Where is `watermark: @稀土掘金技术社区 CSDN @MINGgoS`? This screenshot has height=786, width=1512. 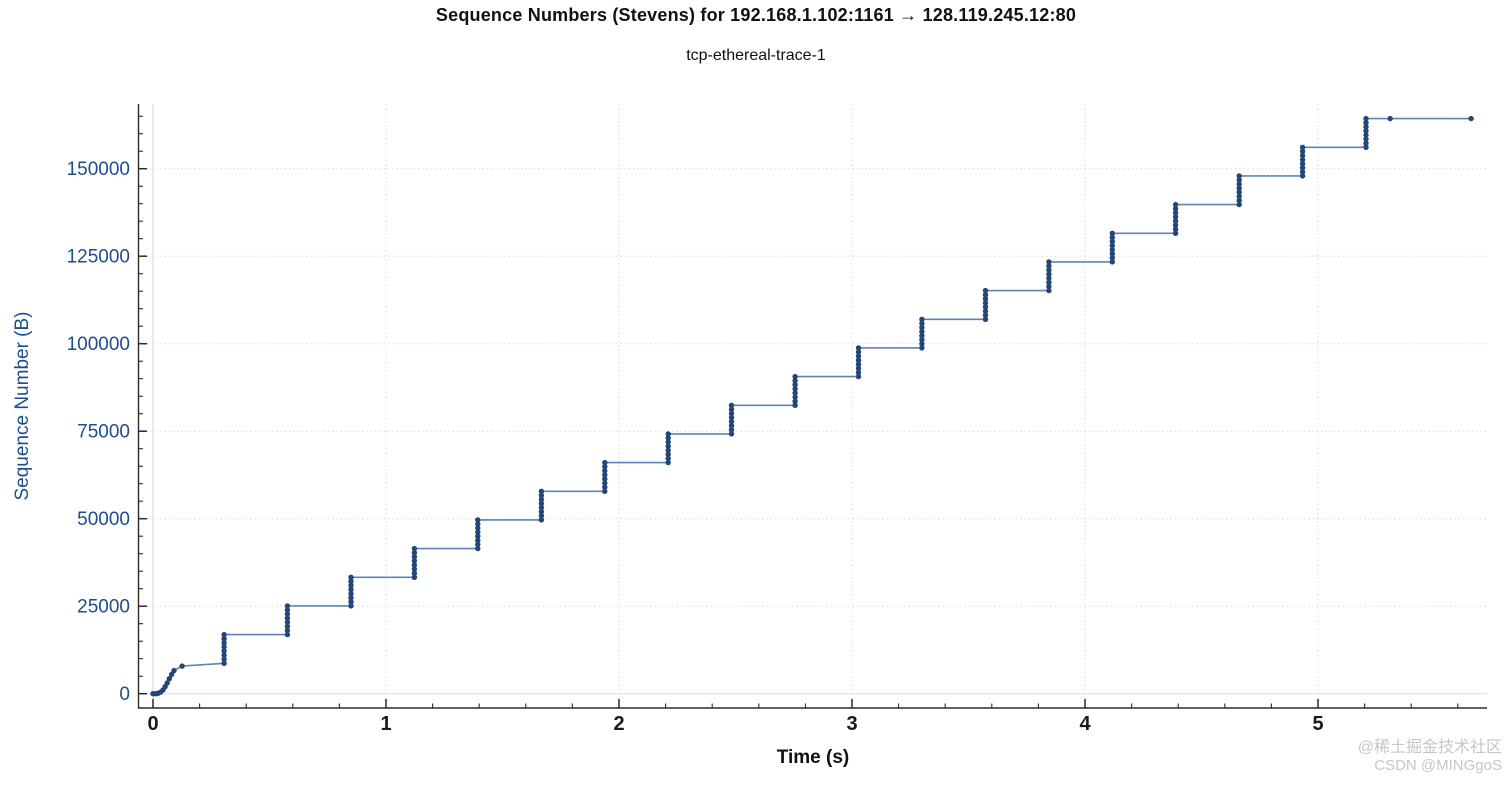 watermark: @稀土掘金技术社区 CSDN @MINGgoS is located at coordinates (1430, 757).